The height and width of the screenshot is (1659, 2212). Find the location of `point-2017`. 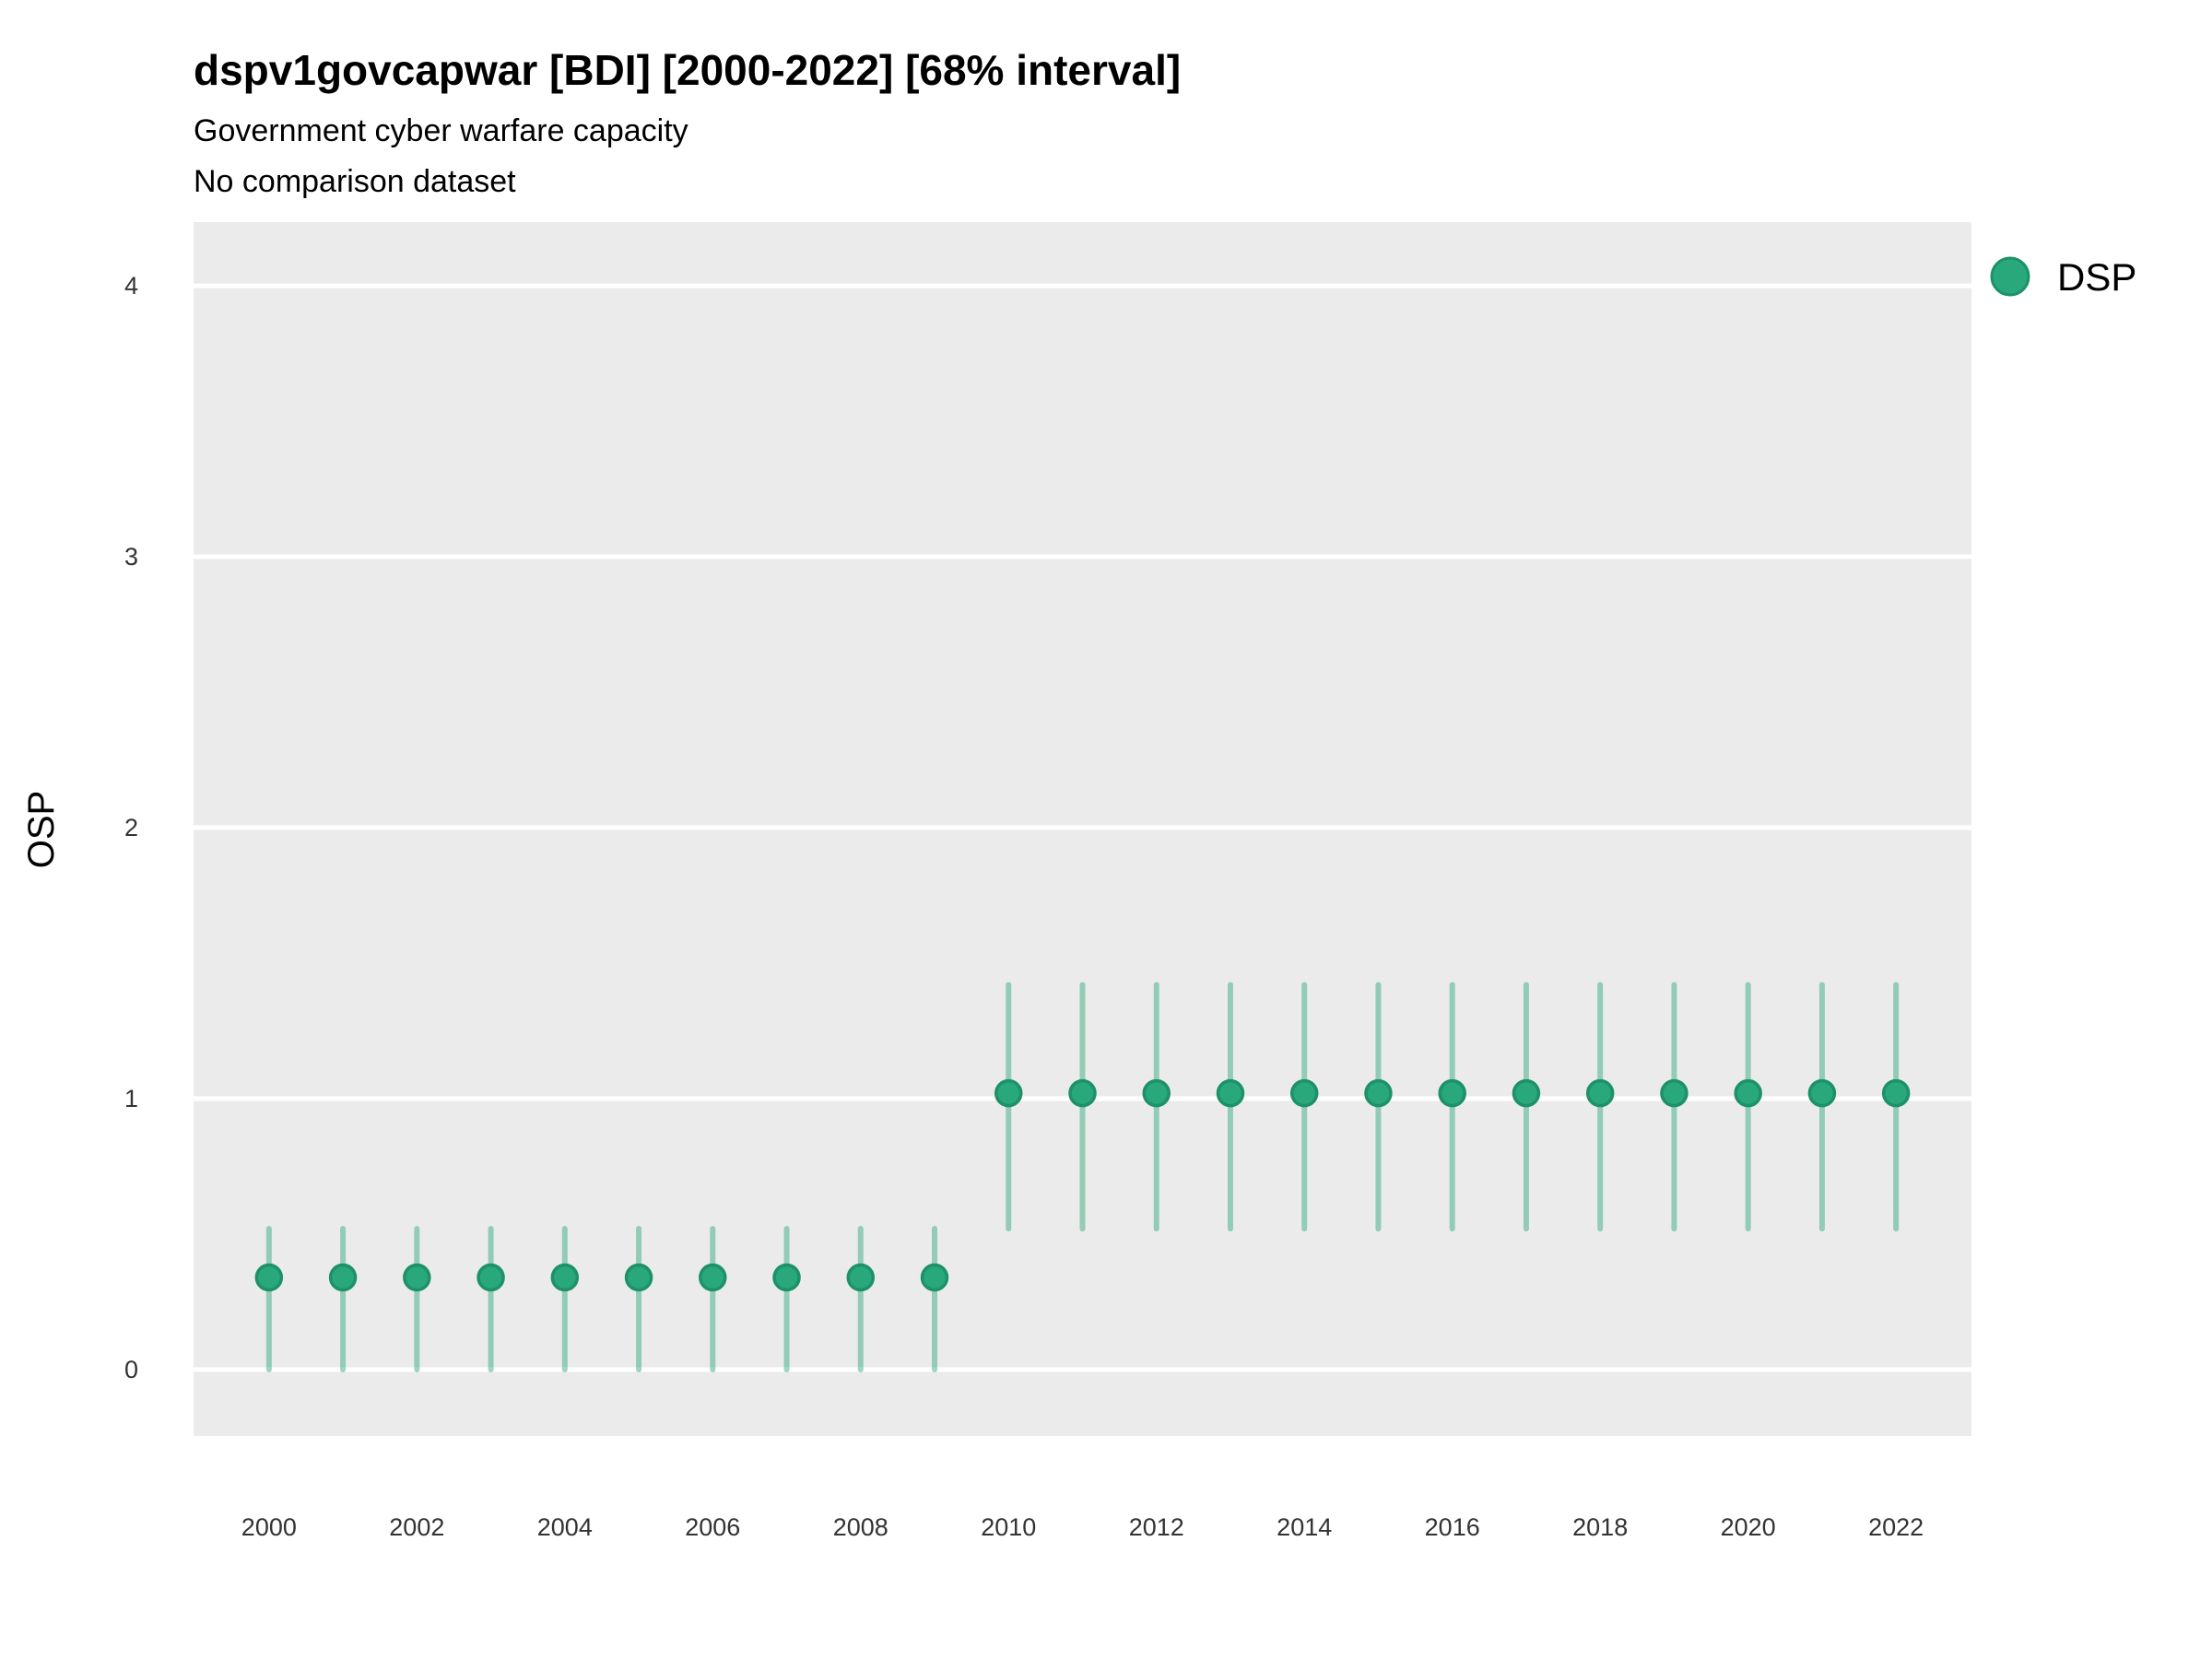

point-2017 is located at coordinates (1526, 1093).